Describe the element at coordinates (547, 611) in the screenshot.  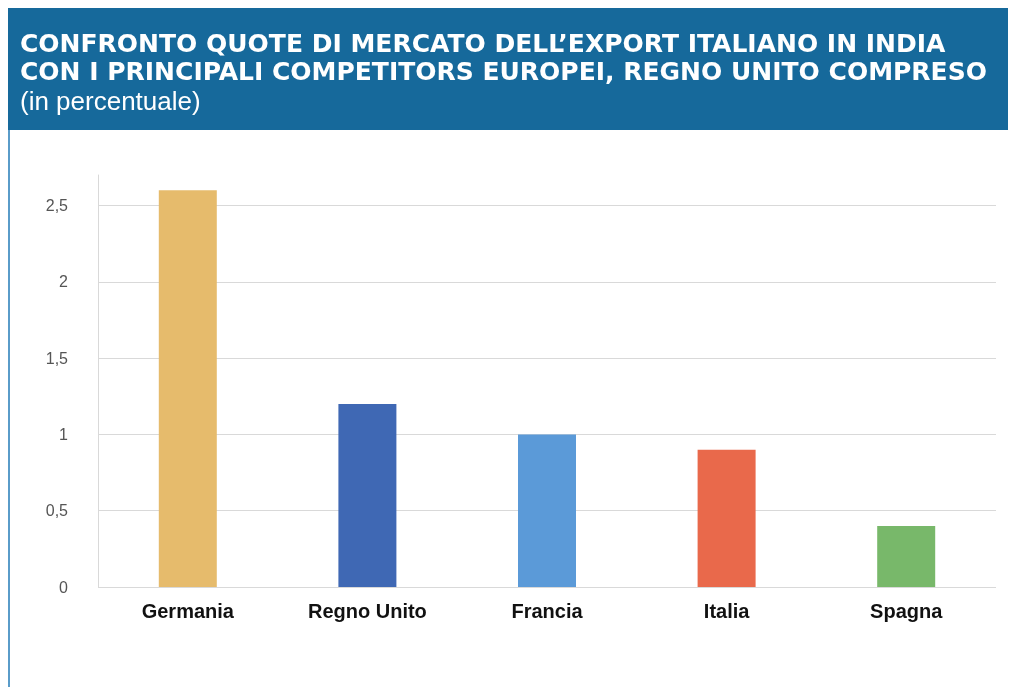
I see `x-tick-label: Francia` at that location.